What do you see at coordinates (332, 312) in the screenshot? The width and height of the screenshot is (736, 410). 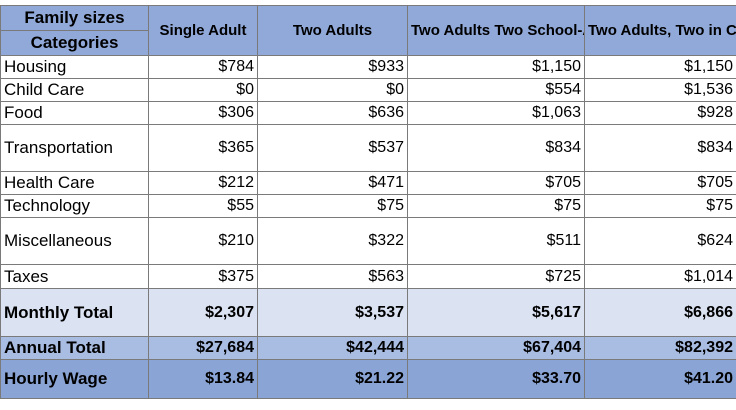 I see `monthly-total-value: $3,537` at bounding box center [332, 312].